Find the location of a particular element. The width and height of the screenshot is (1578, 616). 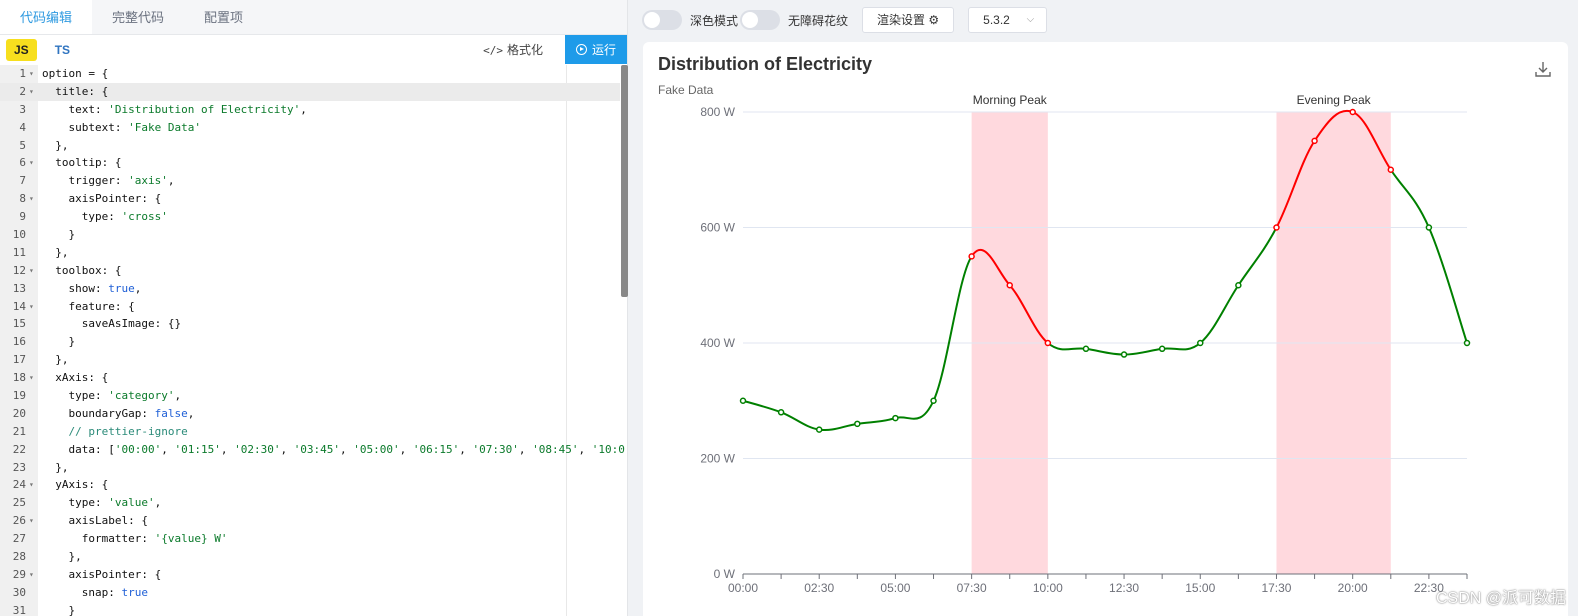

line-number: 26 is located at coordinates (19, 521).